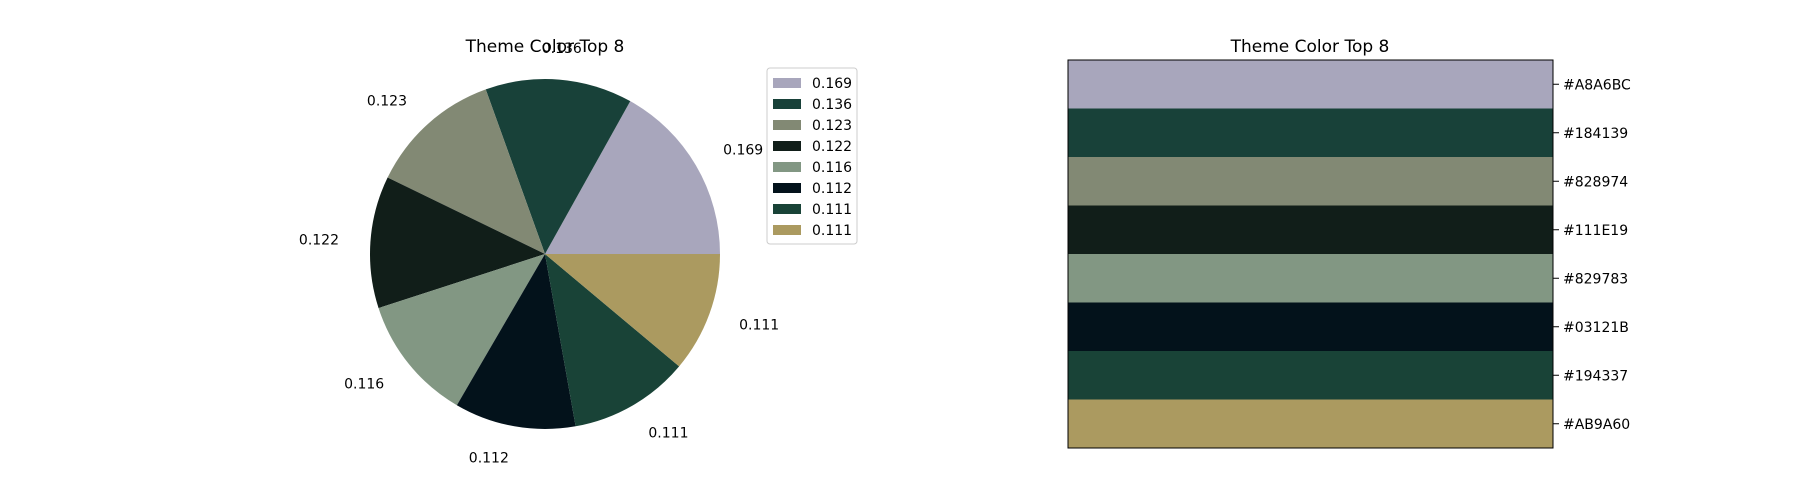 Image resolution: width=1800 pixels, height=504 pixels. Describe the element at coordinates (1595, 231) in the screenshot. I see `swatch-tick-label: #111E19` at that location.